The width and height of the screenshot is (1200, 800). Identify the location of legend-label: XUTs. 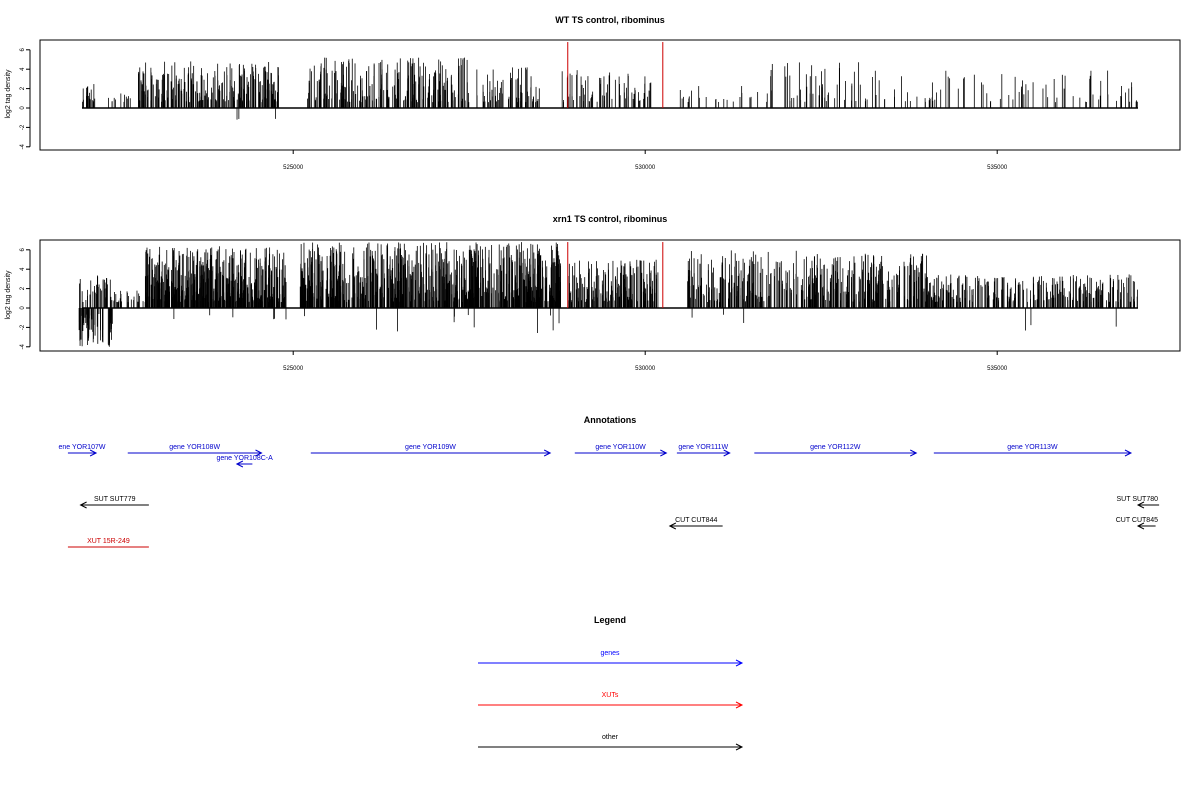
(610, 695).